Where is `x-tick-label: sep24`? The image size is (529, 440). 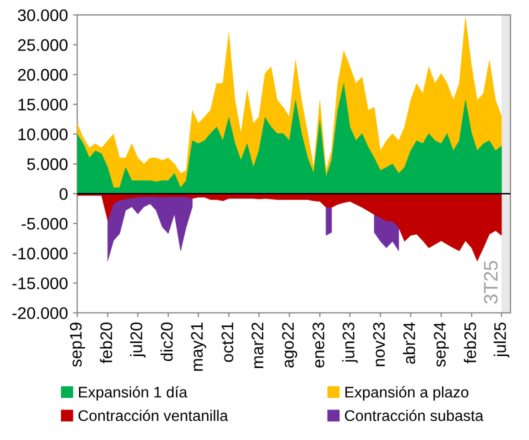 x-tick-label: sep24 is located at coordinates (441, 344).